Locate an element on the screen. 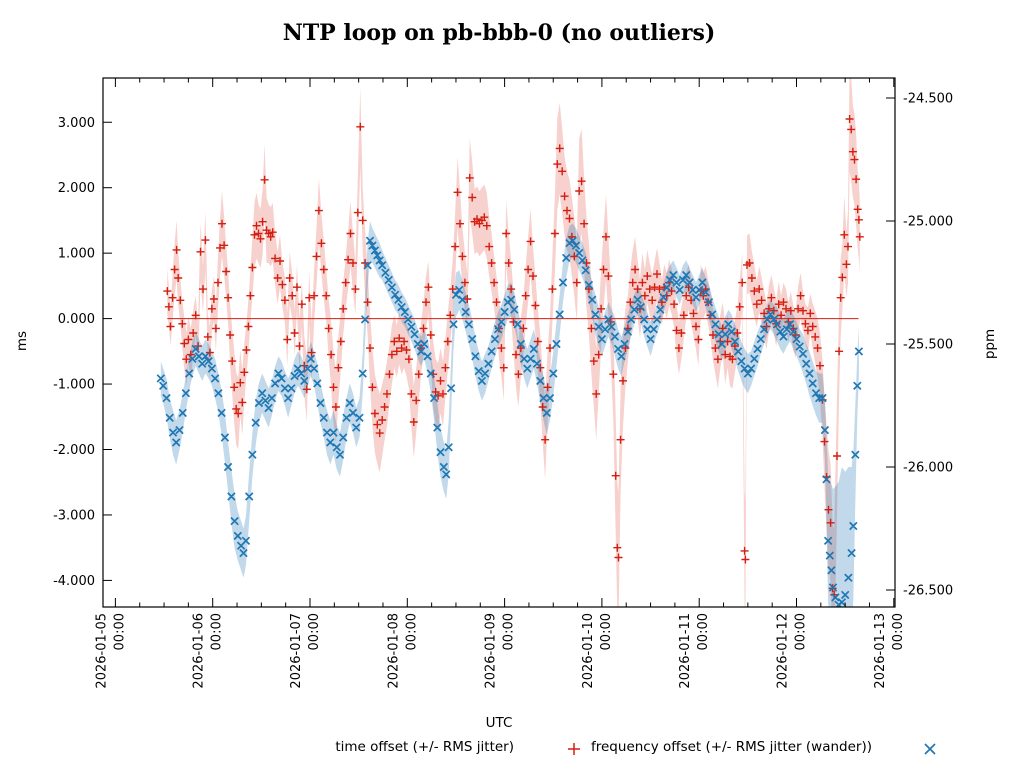 This screenshot has width=1024, height=768. y-right-tick-label: -26.000 is located at coordinates (928, 468).